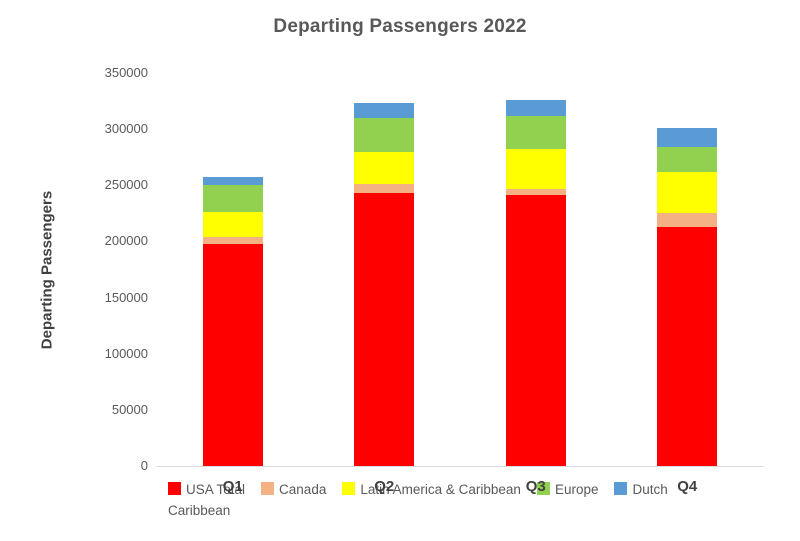 The height and width of the screenshot is (541, 800). I want to click on legend-item-latin-america-caribbean: Latin America & Caribbean, so click(431, 489).